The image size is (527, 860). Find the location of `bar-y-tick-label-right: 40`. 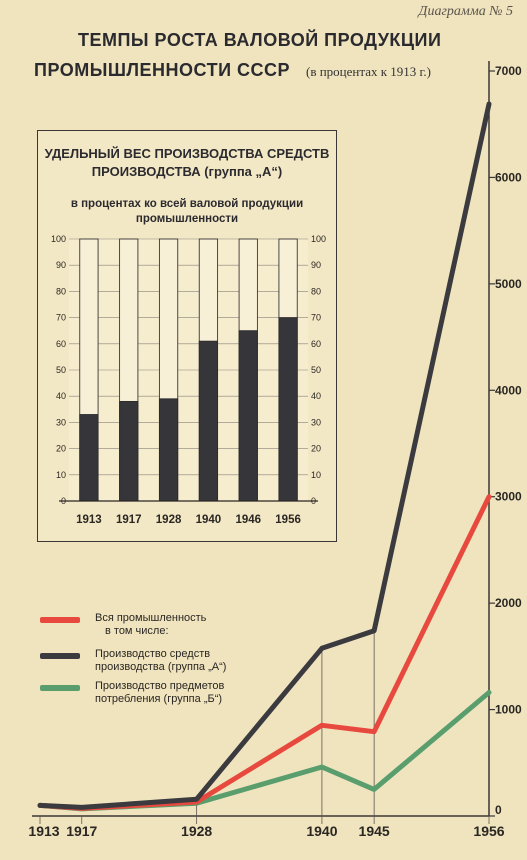

bar-y-tick-label-right: 40 is located at coordinates (316, 396).